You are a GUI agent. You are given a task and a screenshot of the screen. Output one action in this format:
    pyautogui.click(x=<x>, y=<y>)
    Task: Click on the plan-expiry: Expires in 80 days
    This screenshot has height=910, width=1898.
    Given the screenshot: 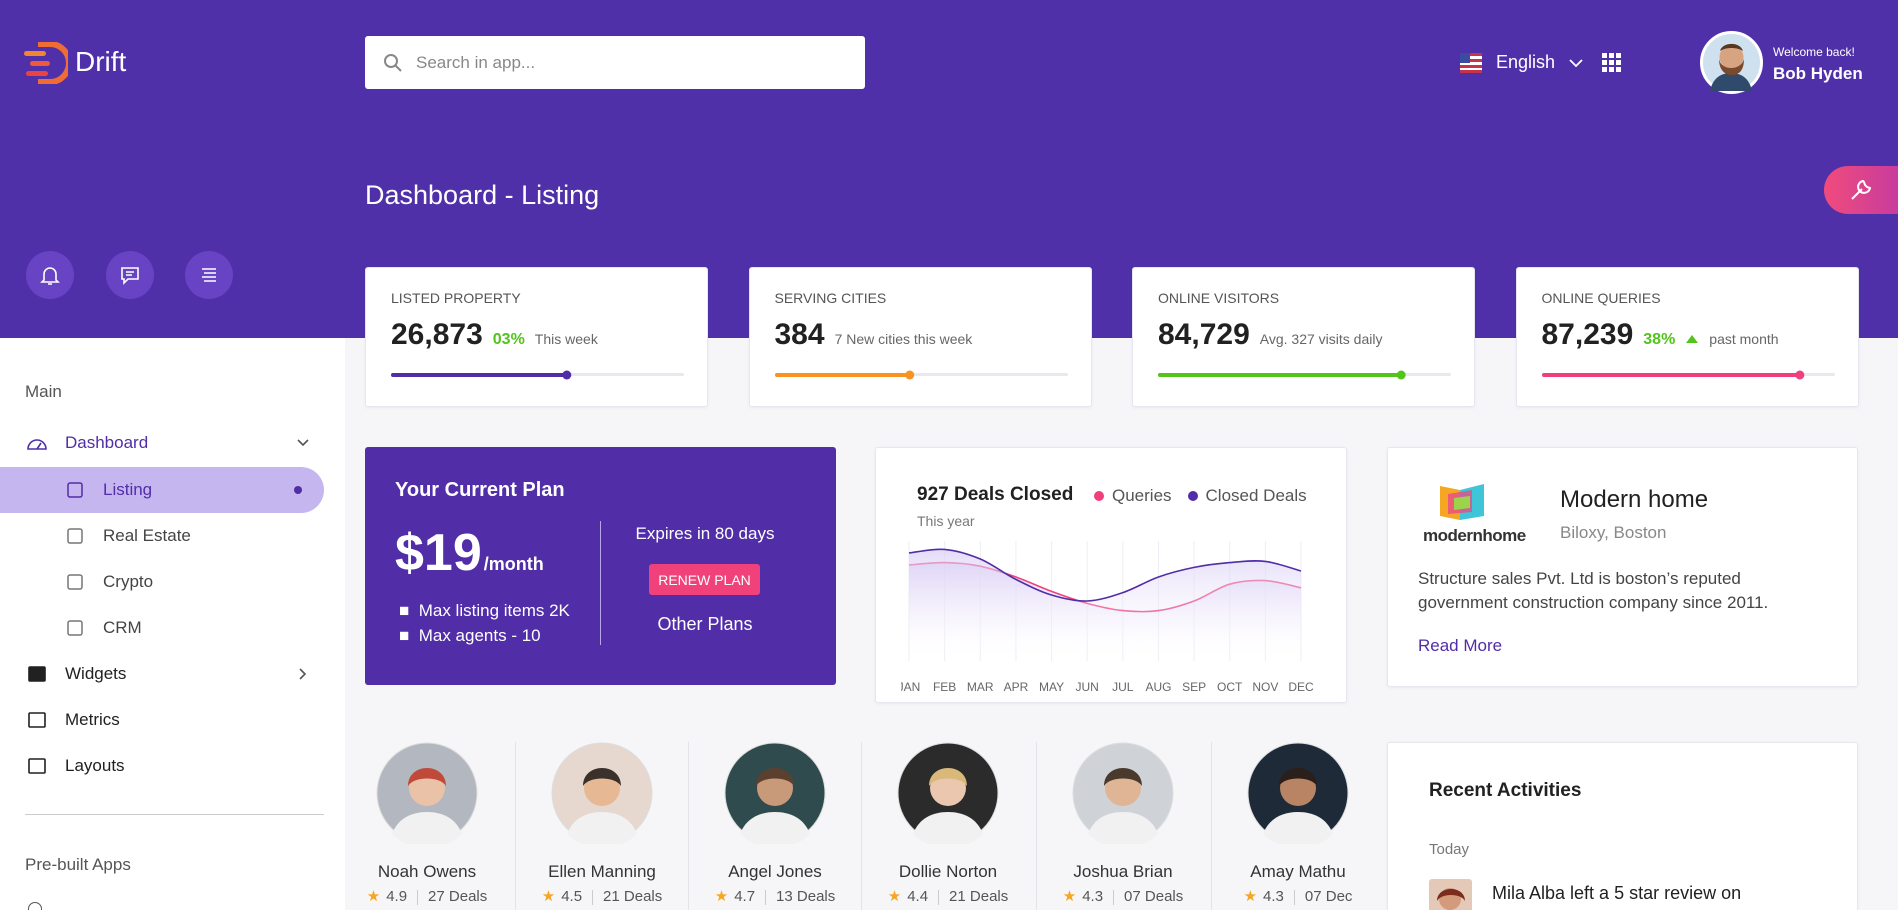 What is the action you would take?
    pyautogui.click(x=705, y=533)
    